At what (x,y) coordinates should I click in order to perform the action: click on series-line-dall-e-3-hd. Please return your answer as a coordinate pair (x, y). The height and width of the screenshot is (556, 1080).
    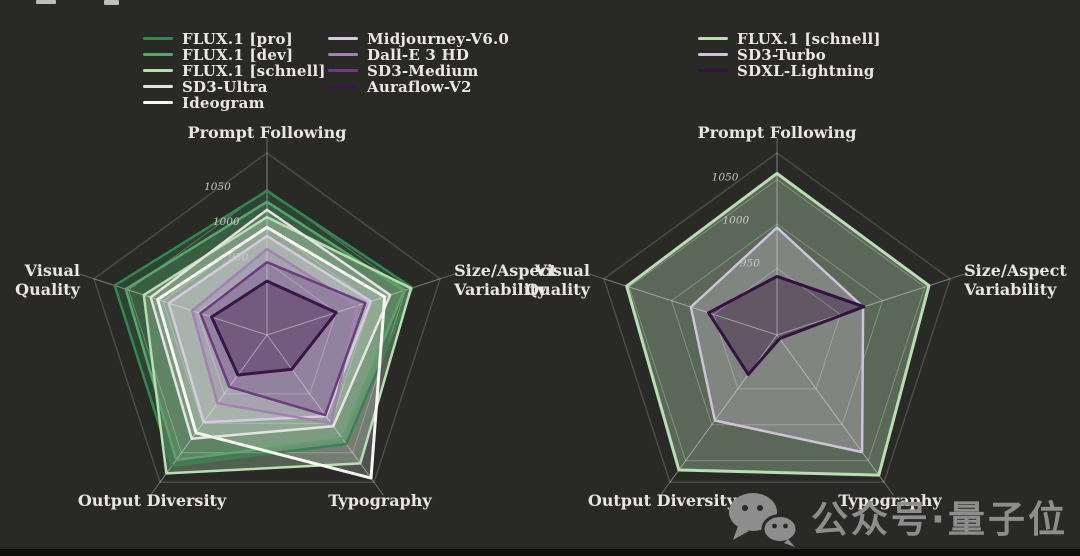
    Looking at the image, I should click on (274, 336).